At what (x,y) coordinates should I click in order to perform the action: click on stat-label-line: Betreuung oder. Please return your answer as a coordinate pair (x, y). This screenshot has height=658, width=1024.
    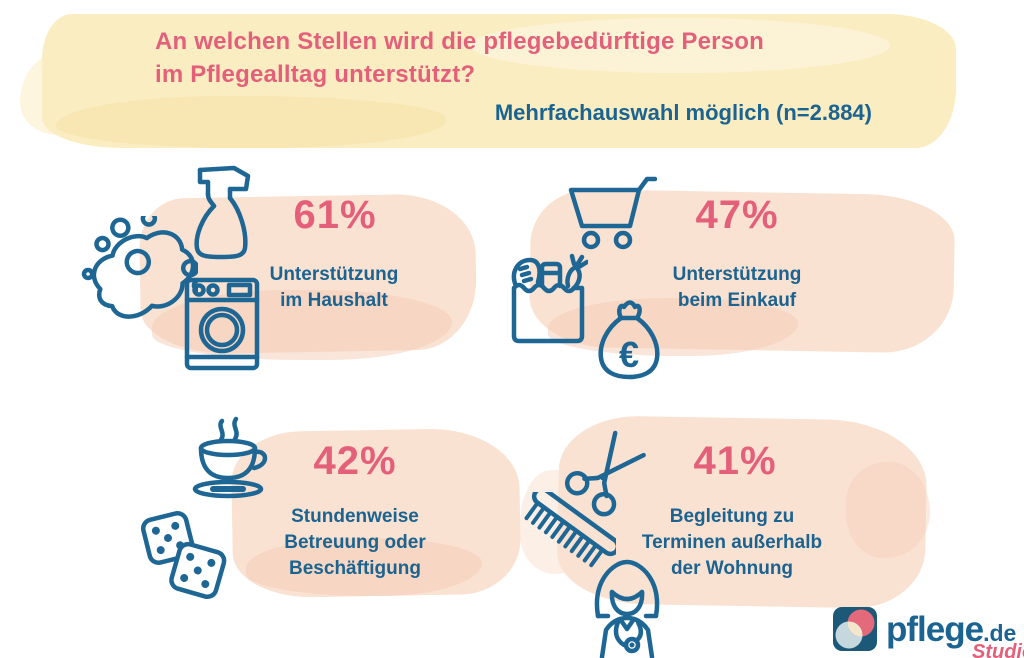
    Looking at the image, I should click on (355, 542).